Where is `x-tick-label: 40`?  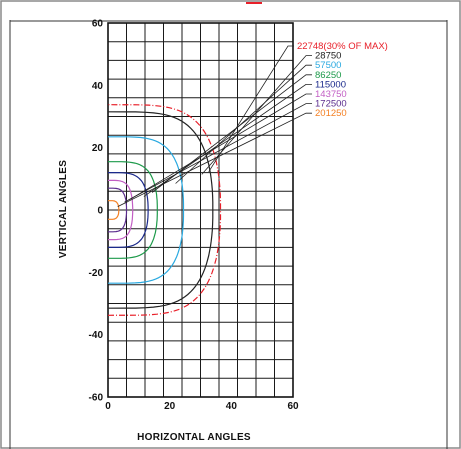
x-tick-label: 40 is located at coordinates (232, 406).